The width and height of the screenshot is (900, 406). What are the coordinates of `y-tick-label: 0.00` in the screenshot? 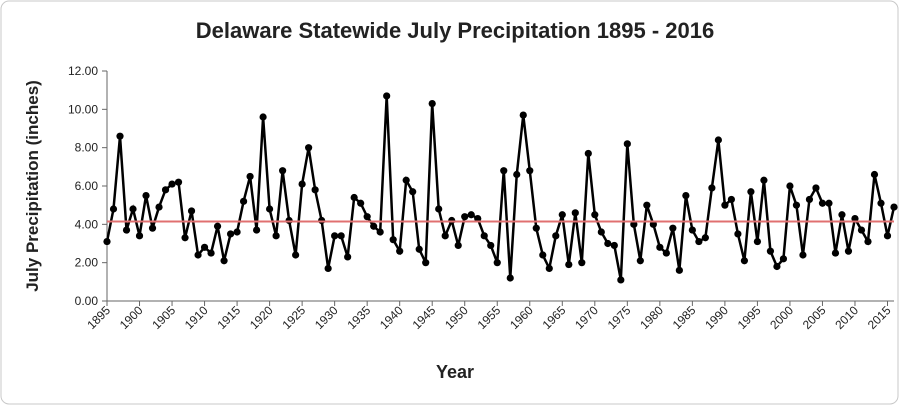 It's located at (87, 301).